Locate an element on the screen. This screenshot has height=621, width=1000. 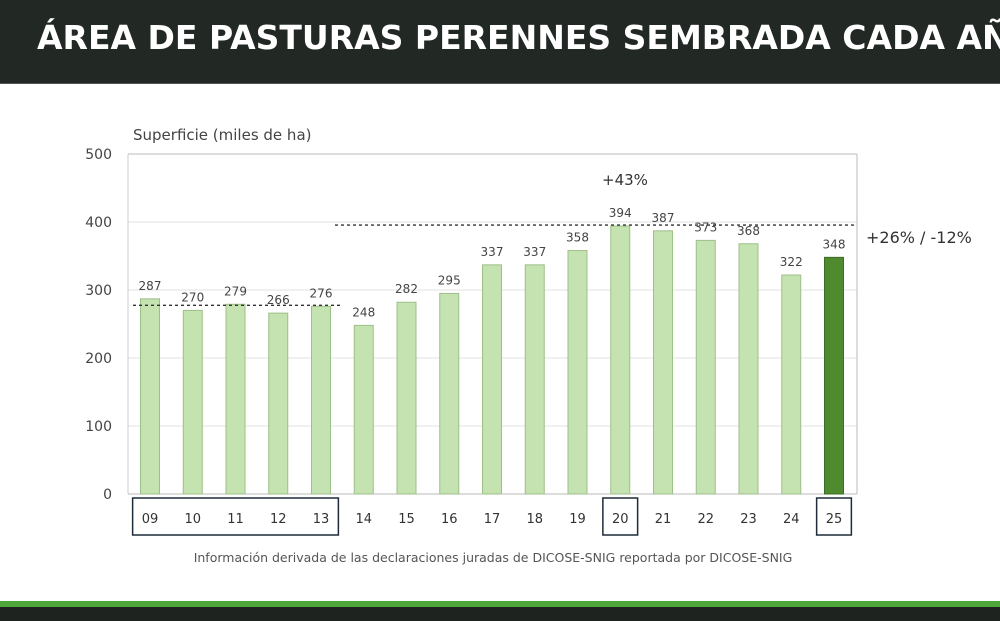
x-tick-label: 20 is located at coordinates (620, 519).